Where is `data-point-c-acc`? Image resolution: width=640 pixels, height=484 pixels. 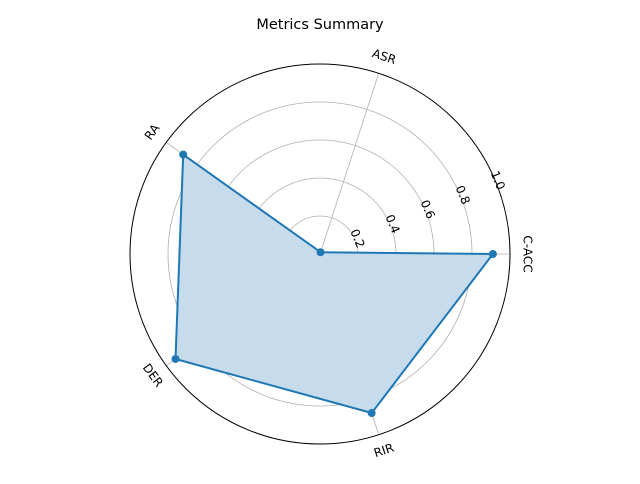
data-point-c-acc is located at coordinates (492, 254).